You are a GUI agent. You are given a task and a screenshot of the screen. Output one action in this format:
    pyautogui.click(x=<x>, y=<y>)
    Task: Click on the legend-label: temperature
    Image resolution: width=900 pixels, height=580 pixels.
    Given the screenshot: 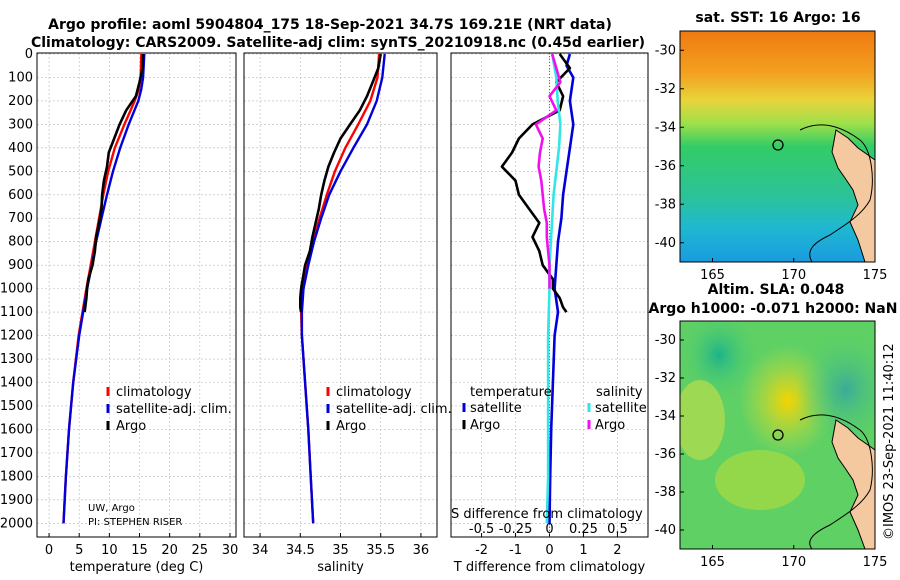 What is the action you would take?
    pyautogui.click(x=511, y=392)
    